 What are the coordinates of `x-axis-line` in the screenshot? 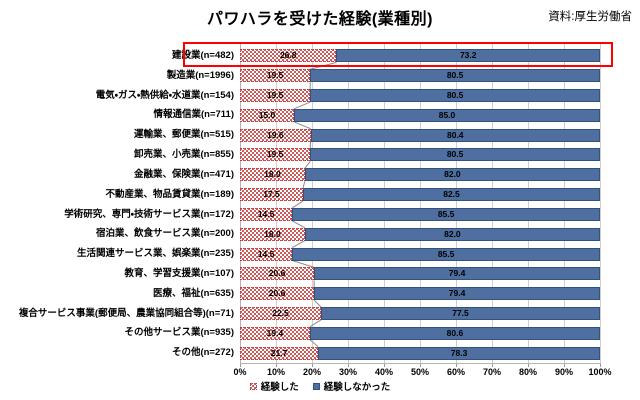 It's located at (420, 363).